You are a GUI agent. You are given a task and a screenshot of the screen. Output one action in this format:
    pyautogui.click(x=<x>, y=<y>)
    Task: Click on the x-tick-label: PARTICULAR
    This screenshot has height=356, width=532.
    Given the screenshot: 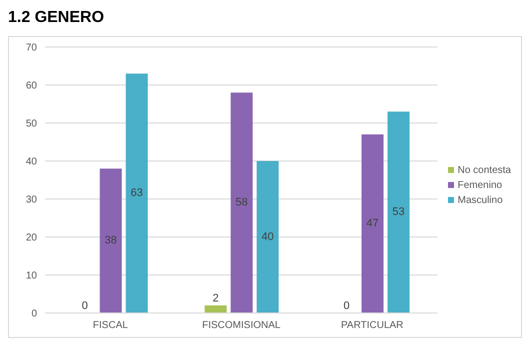 What is the action you would take?
    pyautogui.click(x=372, y=326)
    